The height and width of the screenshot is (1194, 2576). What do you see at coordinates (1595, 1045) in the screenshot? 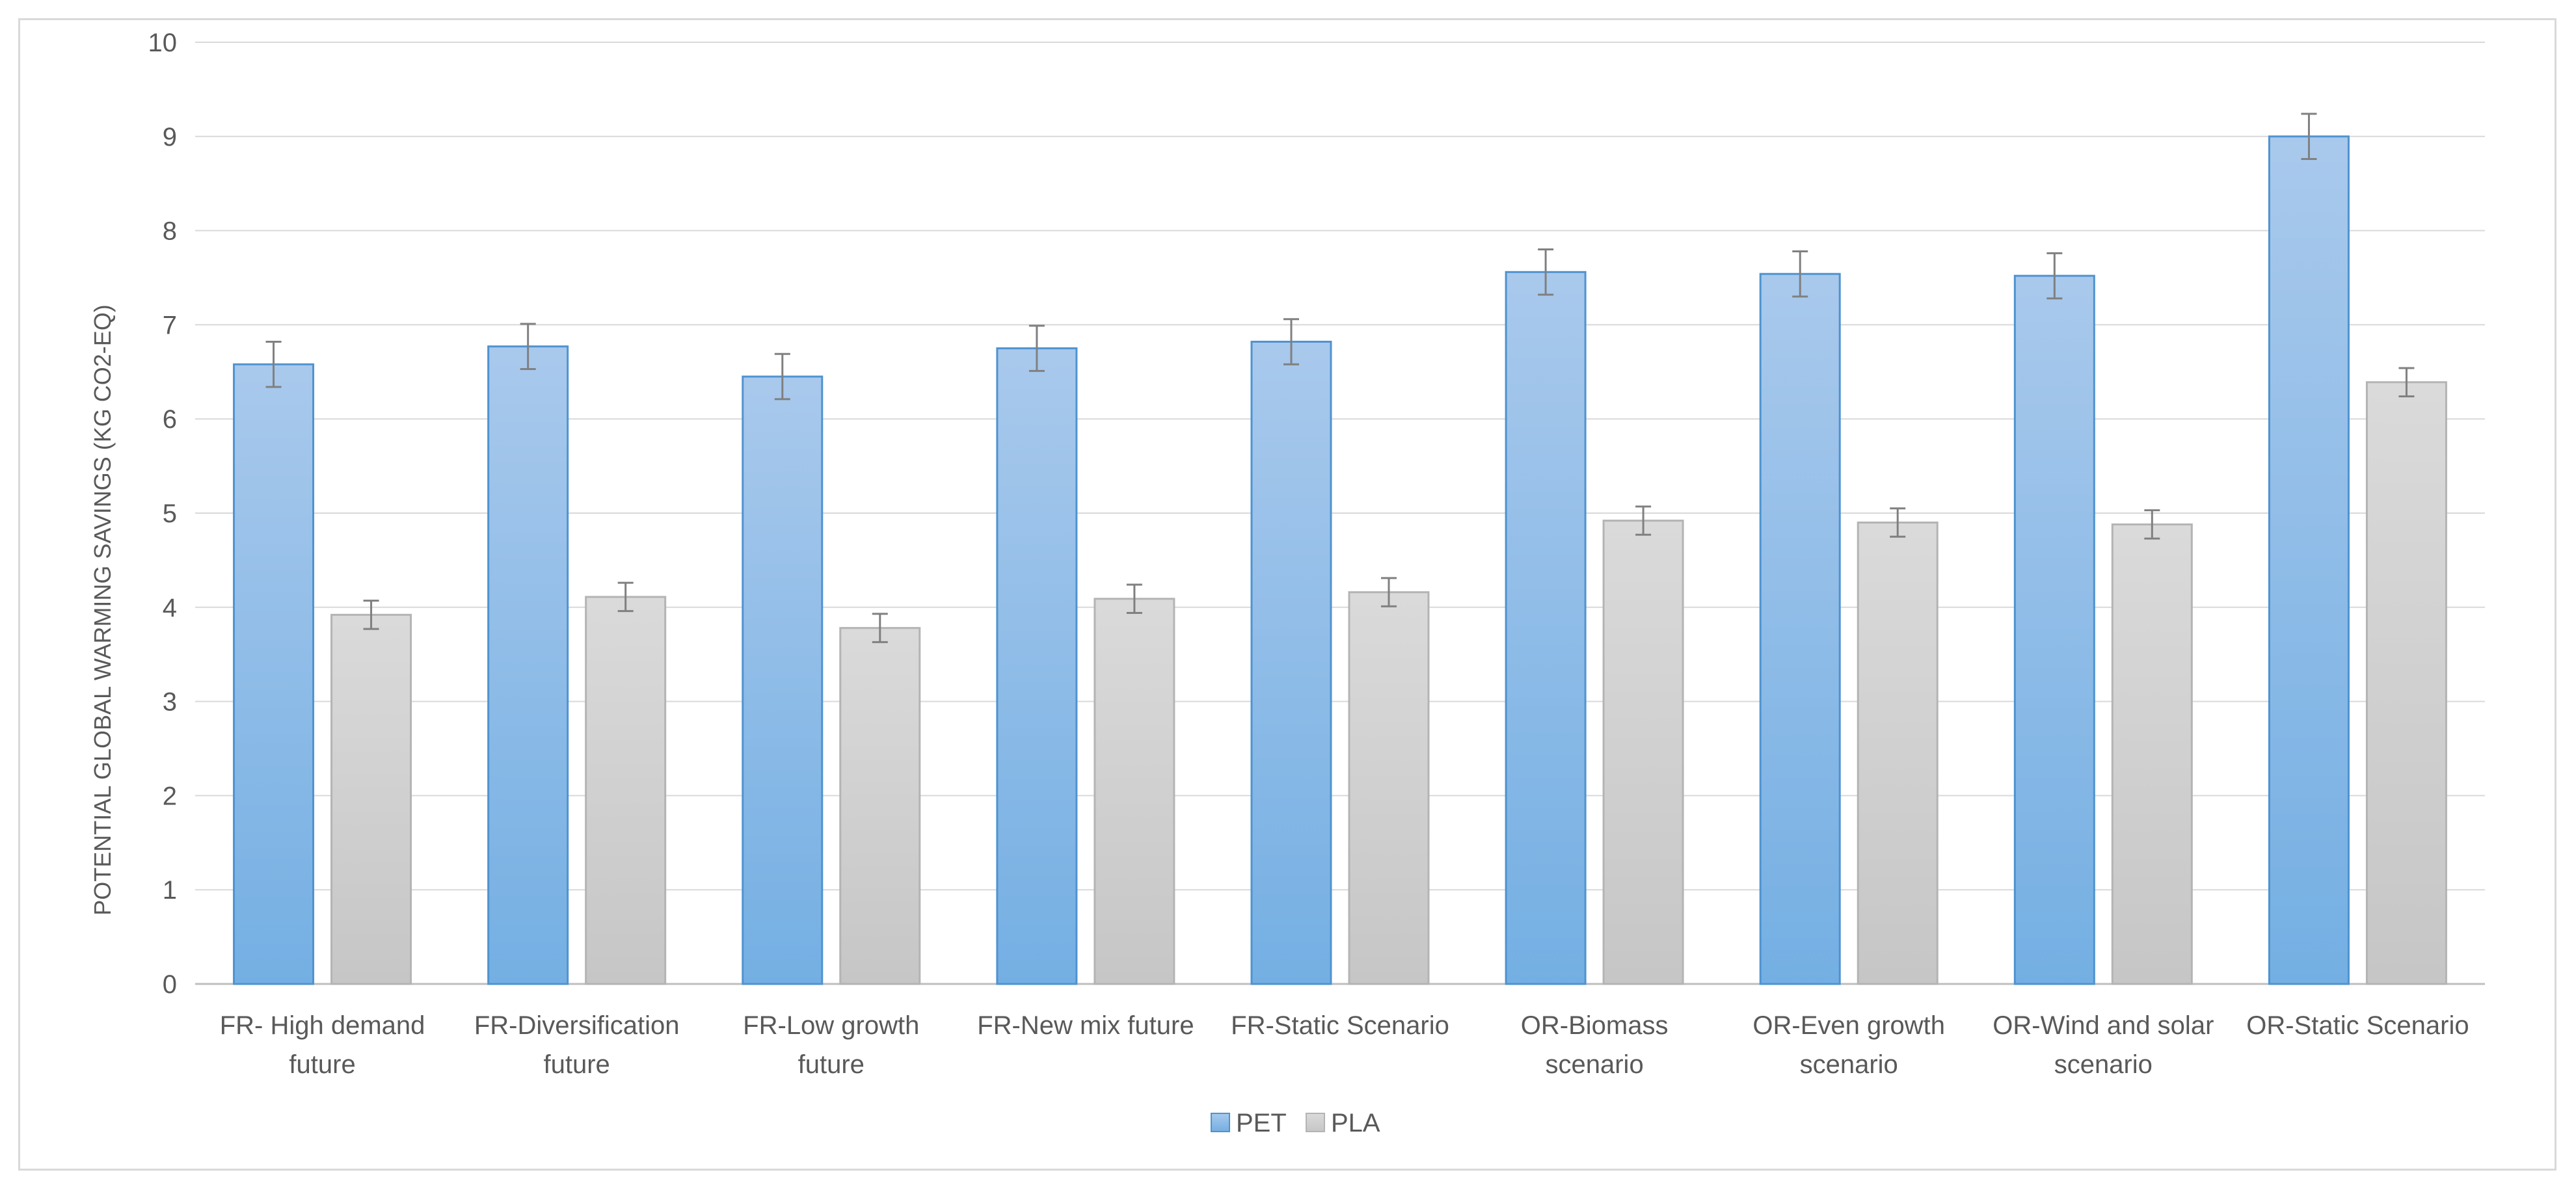
I see `x-category-label: OR-Biomass scenario` at bounding box center [1595, 1045].